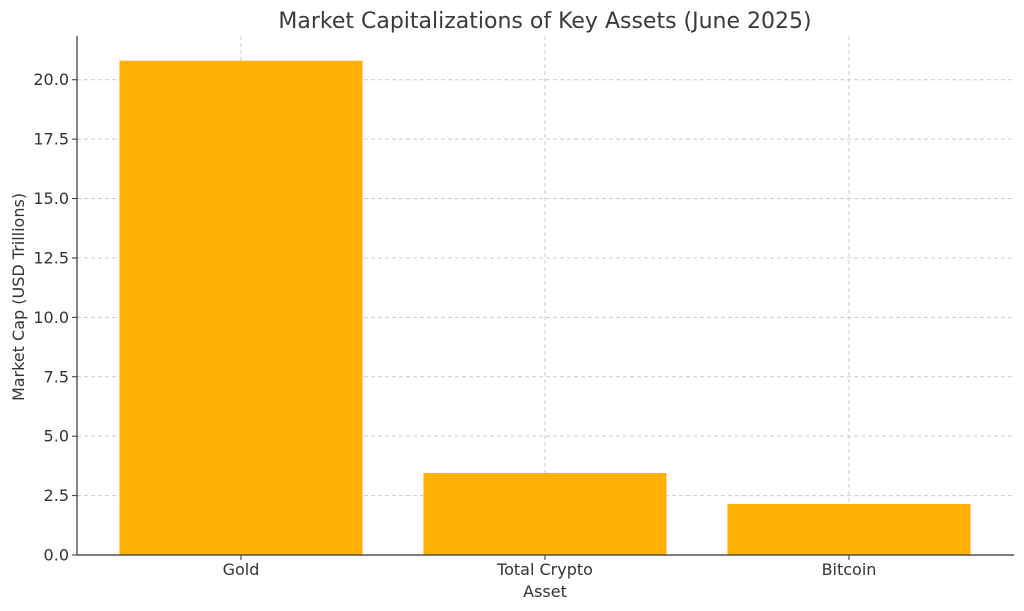 This screenshot has height=611, width=1024. Describe the element at coordinates (56, 436) in the screenshot. I see `y-tick-label: 5.0` at that location.